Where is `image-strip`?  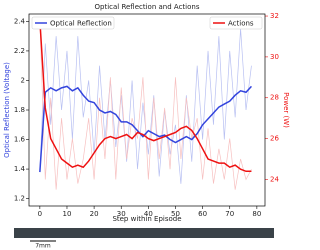
image-strip is located at coordinates (144, 233).